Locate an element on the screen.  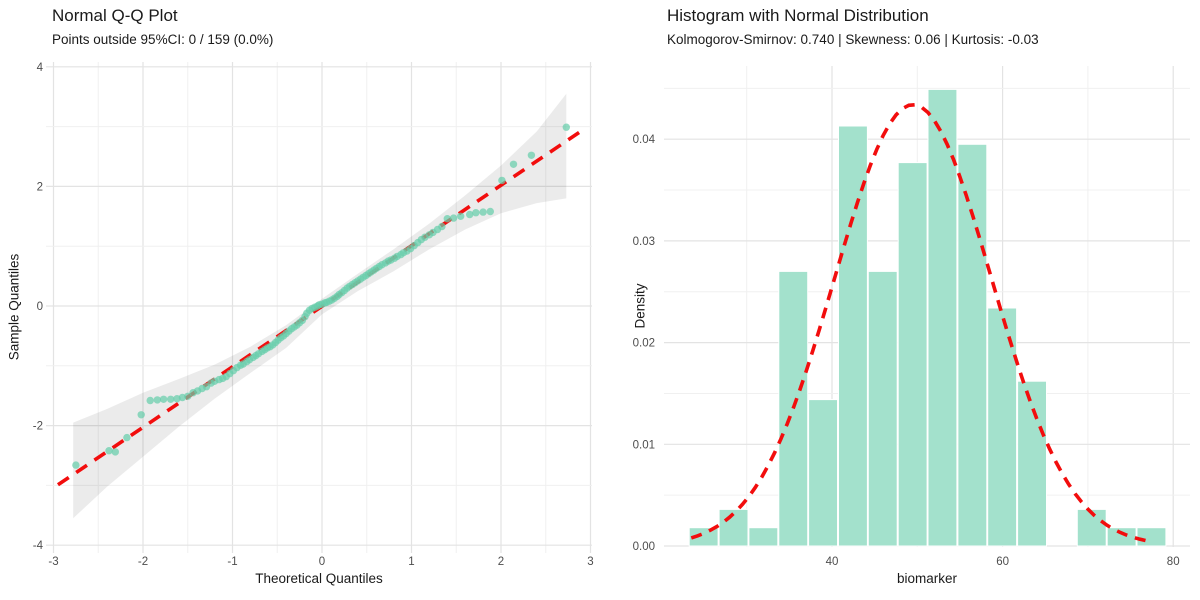
axis-tick-label: -4 is located at coordinates (38, 546).